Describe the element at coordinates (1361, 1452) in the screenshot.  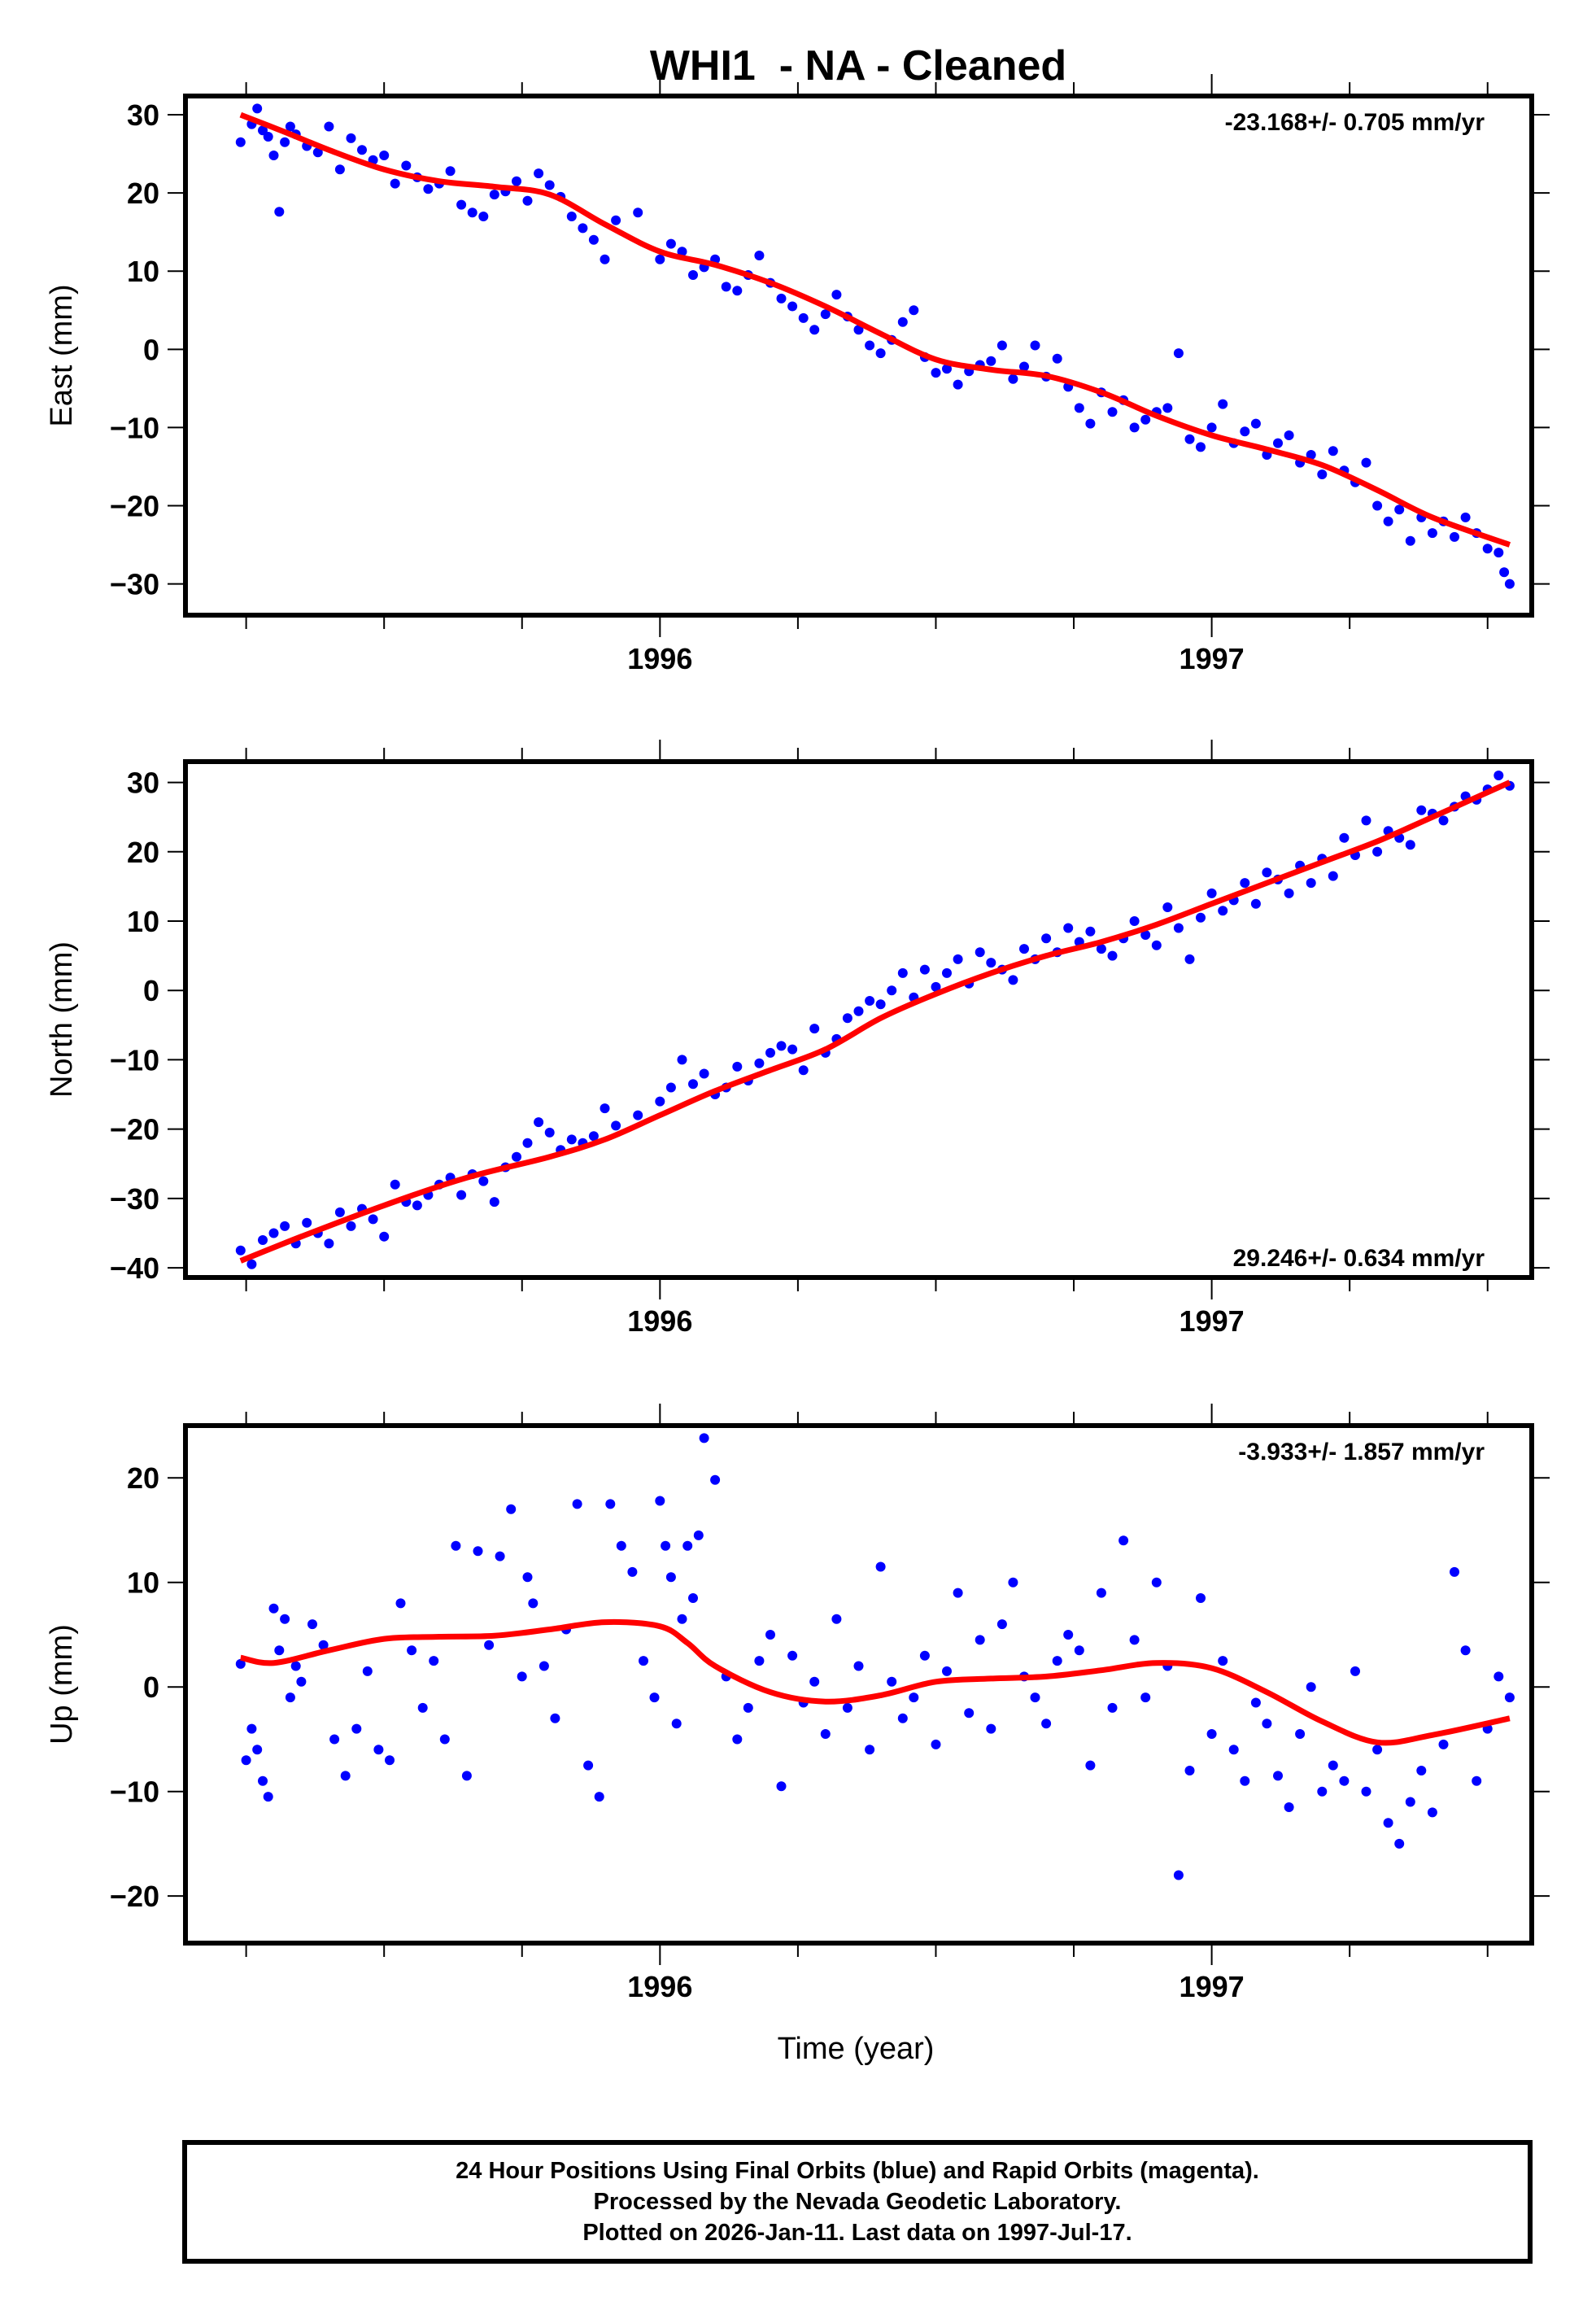
I see `up-rate-label: -3.933+/- 1.857 mm/yr` at that location.